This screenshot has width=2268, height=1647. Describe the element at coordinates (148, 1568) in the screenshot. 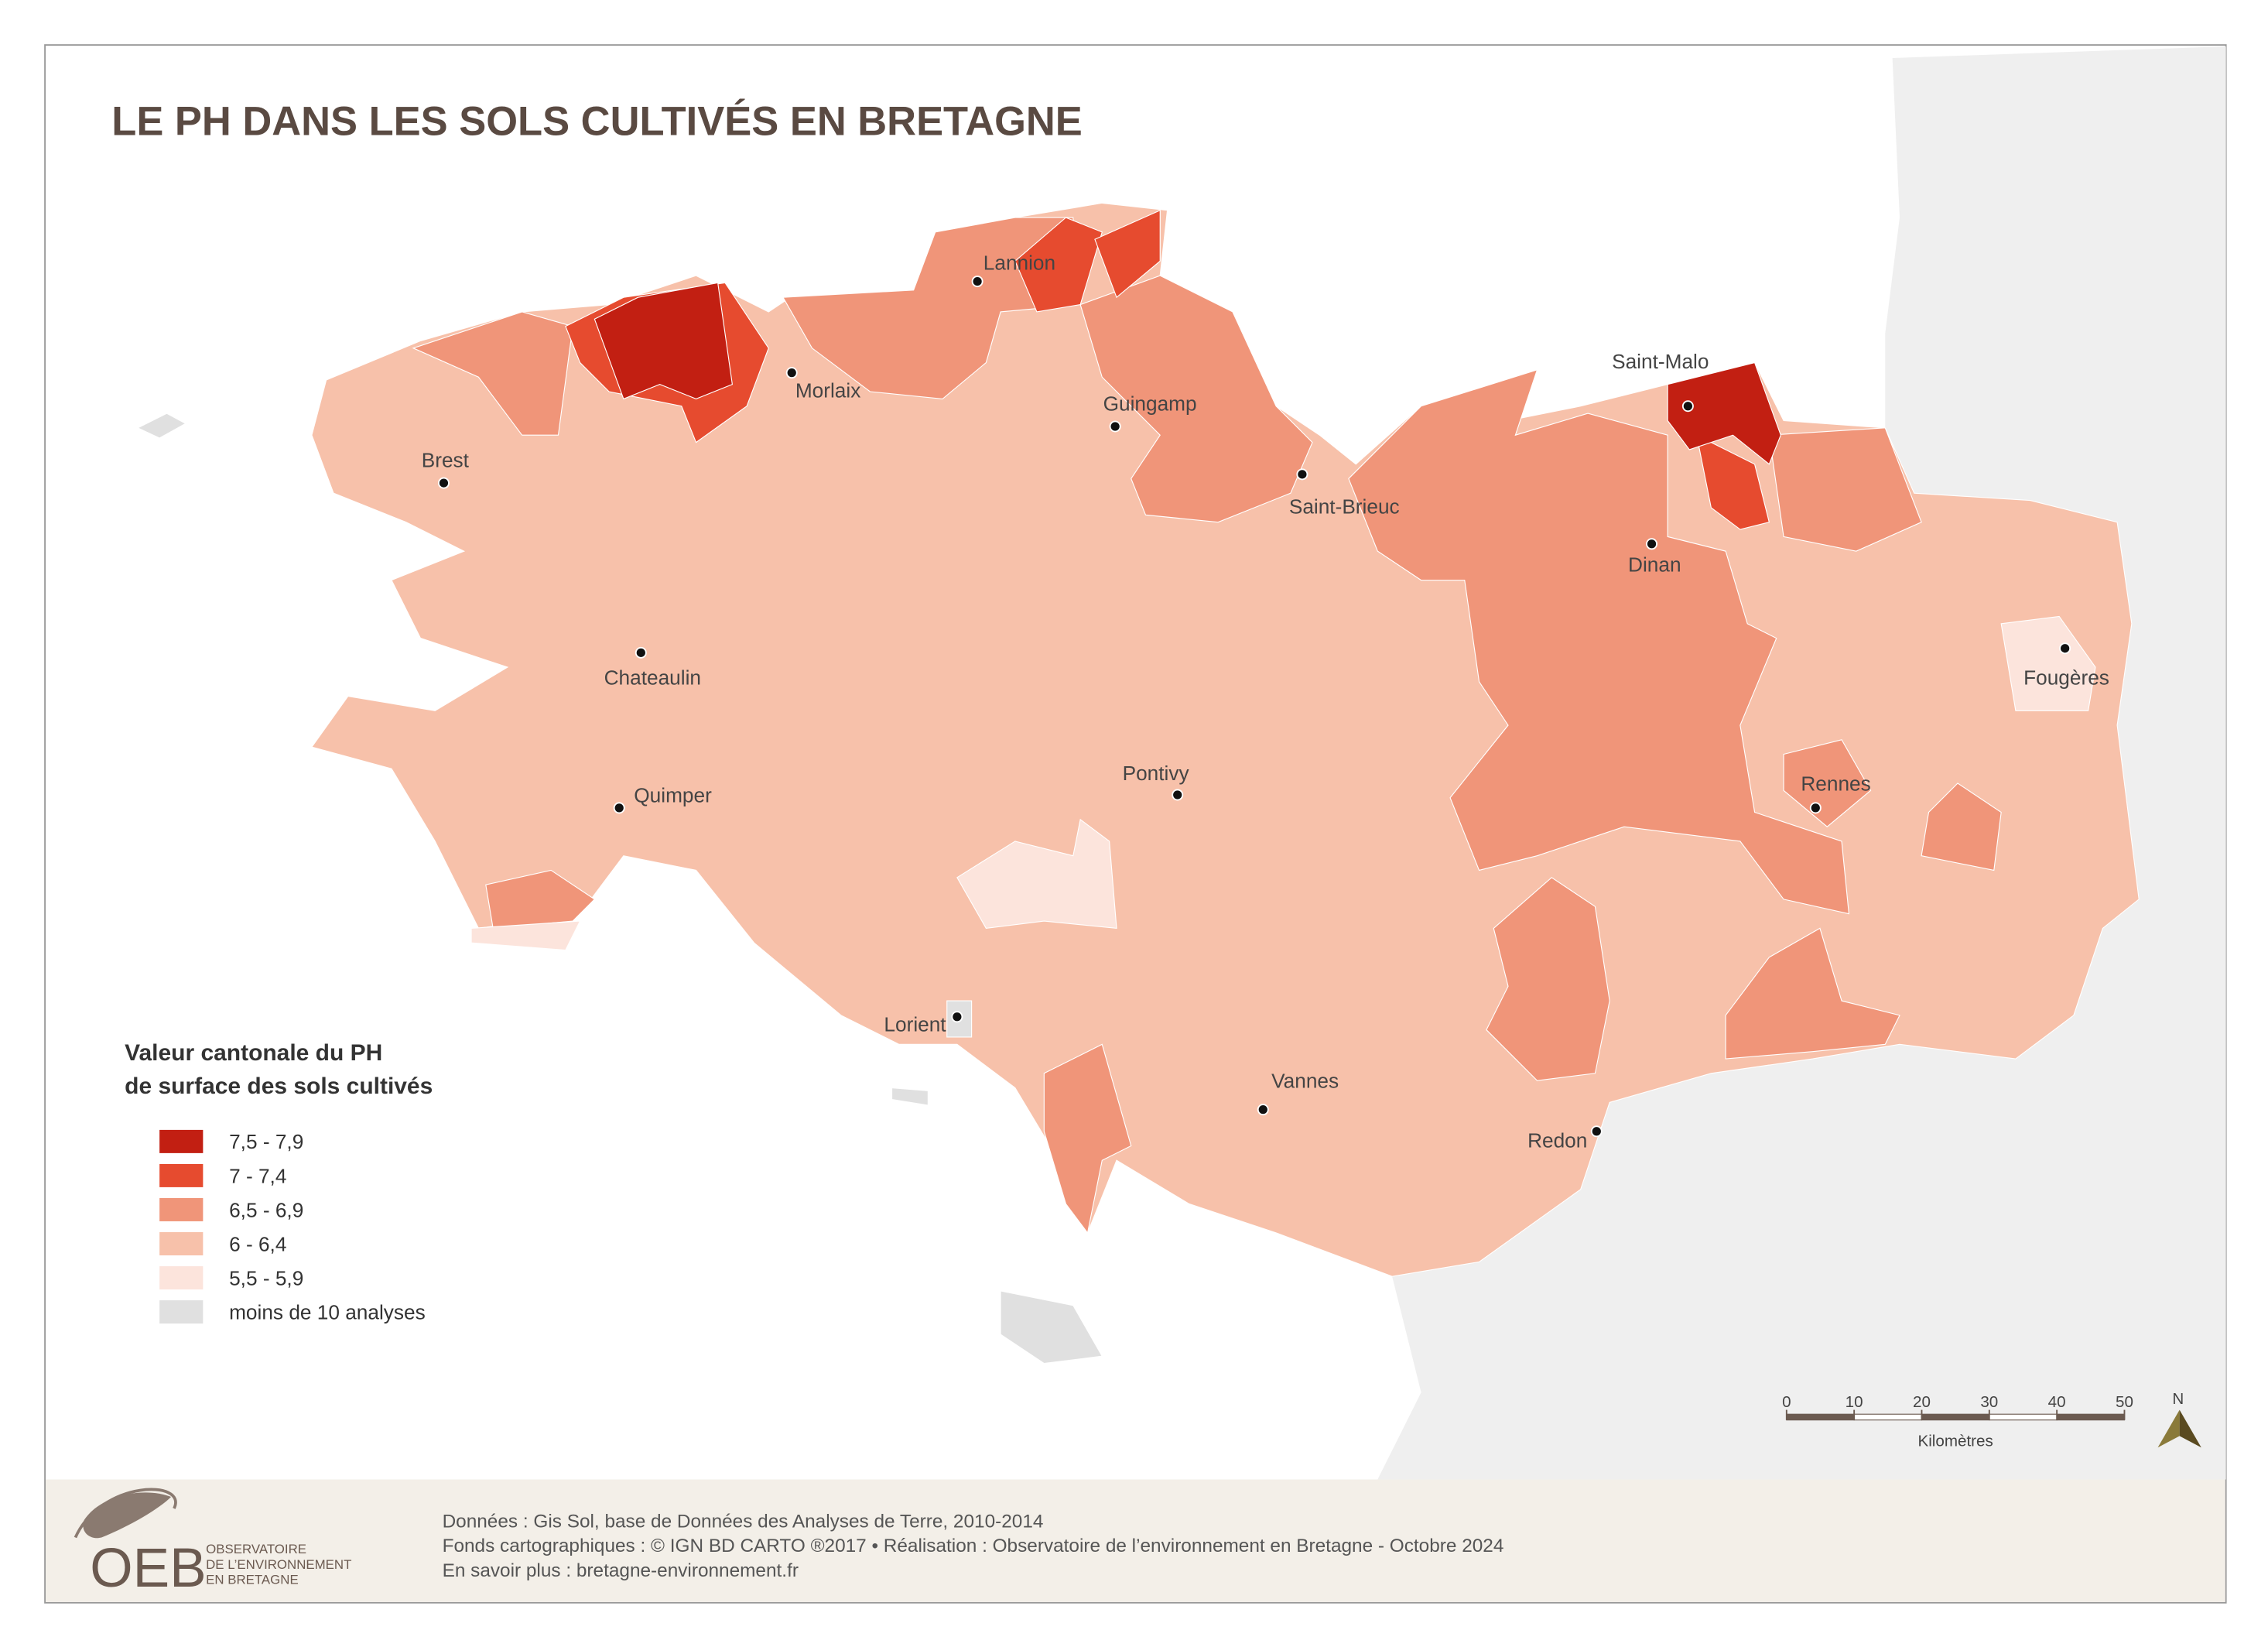

I see `logo-acronym: OEB` at that location.